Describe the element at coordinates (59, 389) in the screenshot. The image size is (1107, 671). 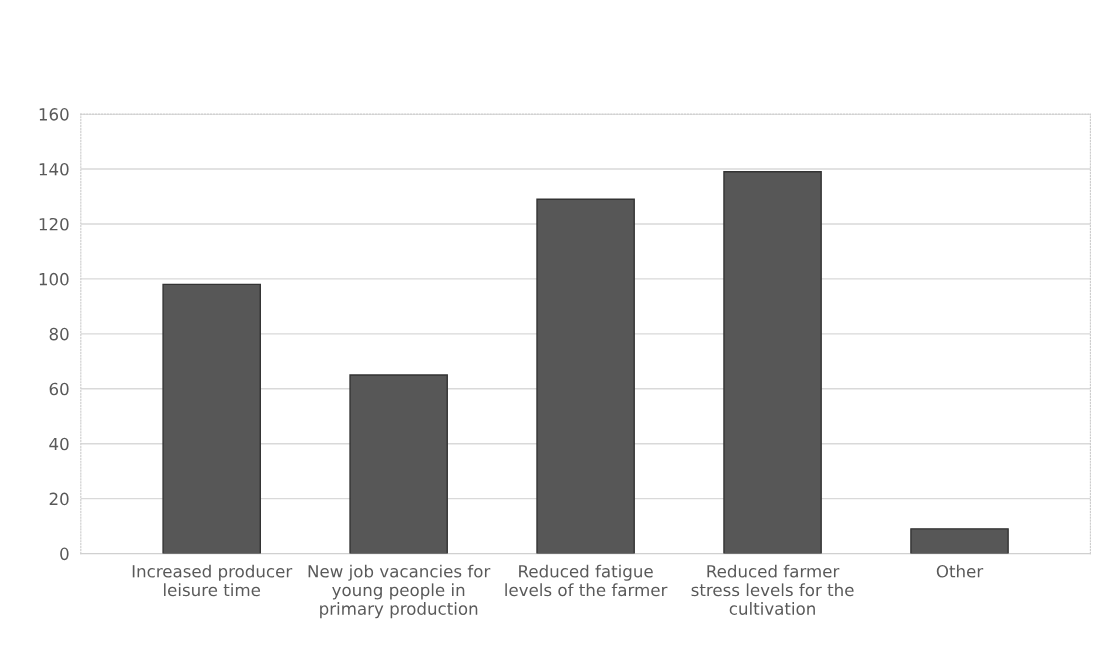
I see `y-tick-label: 60` at that location.